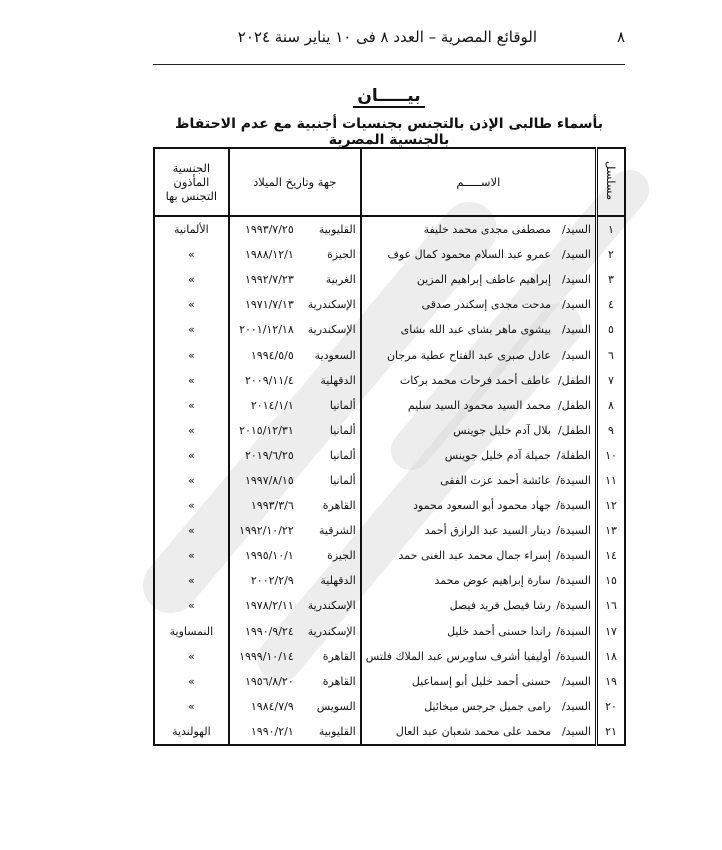 Image resolution: width=722 pixels, height=850 pixels. Describe the element at coordinates (610, 731) in the screenshot. I see `serial-cell: ٢١` at that location.